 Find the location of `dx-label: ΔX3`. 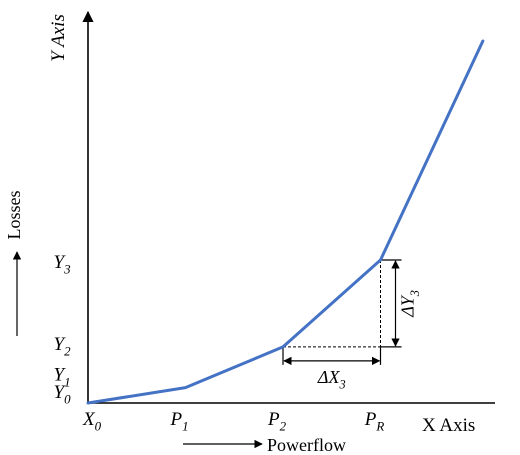

dx-label: ΔX3 is located at coordinates (331, 379).